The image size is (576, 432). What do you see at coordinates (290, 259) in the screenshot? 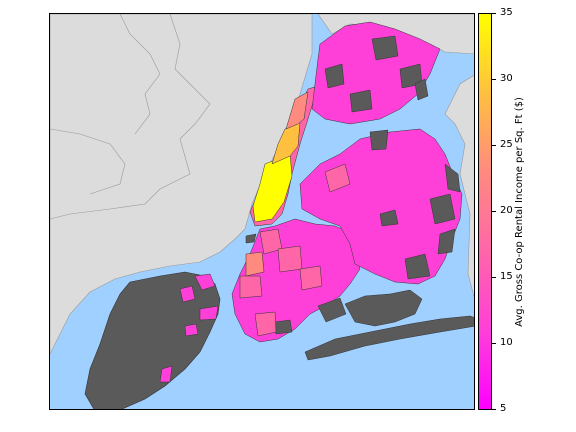
I see `brooklyn-tract-c` at bounding box center [290, 259].